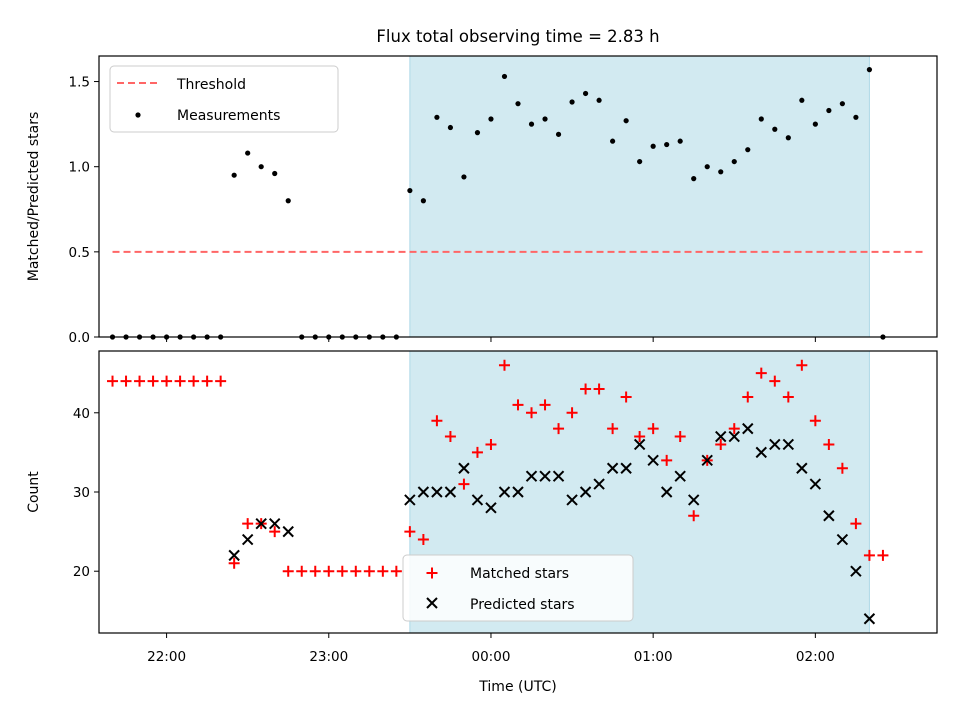 This screenshot has height=724, width=960. I want to click on y-tick-label: 40, so click(81, 414).